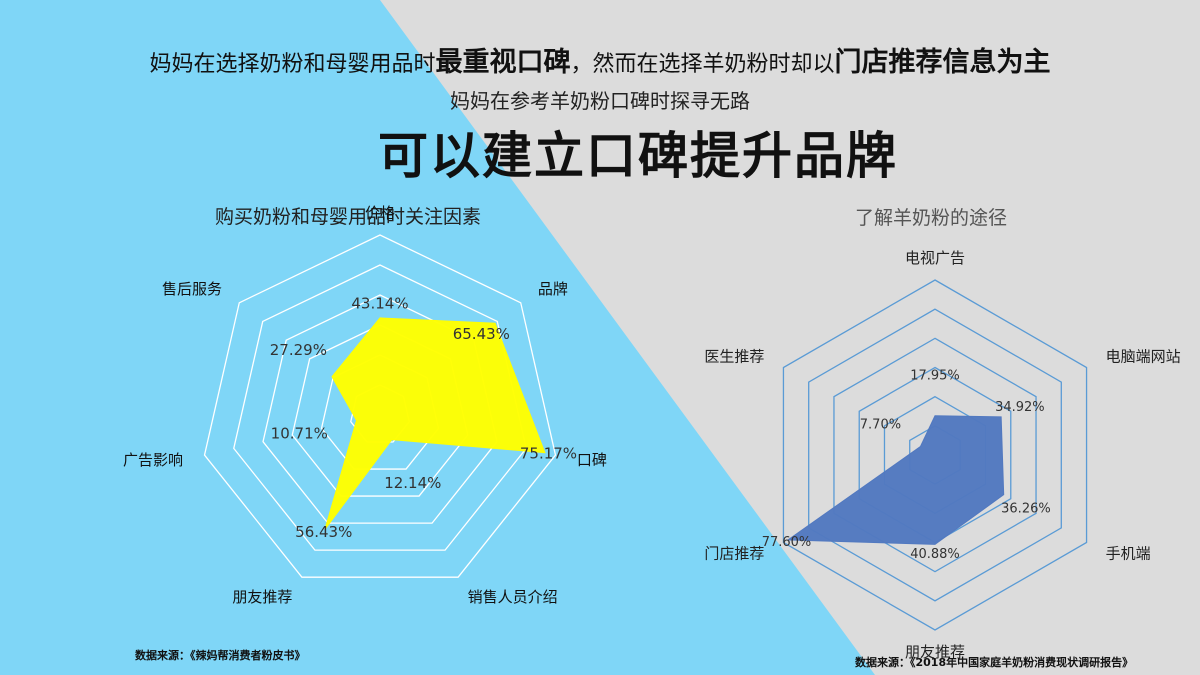 The height and width of the screenshot is (675, 1200). What do you see at coordinates (481, 334) in the screenshot?
I see `value-label: 65.43%` at bounding box center [481, 334].